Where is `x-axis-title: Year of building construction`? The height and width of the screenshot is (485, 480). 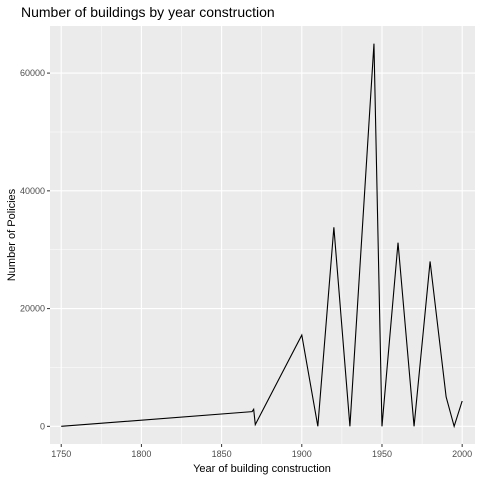 x-axis-title: Year of building construction is located at coordinates (262, 469).